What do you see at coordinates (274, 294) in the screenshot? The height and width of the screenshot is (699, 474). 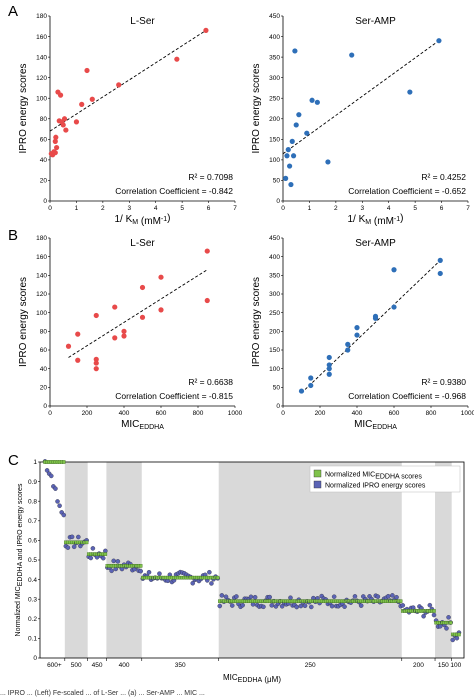 I see `y-tick-label: 300` at bounding box center [274, 294].